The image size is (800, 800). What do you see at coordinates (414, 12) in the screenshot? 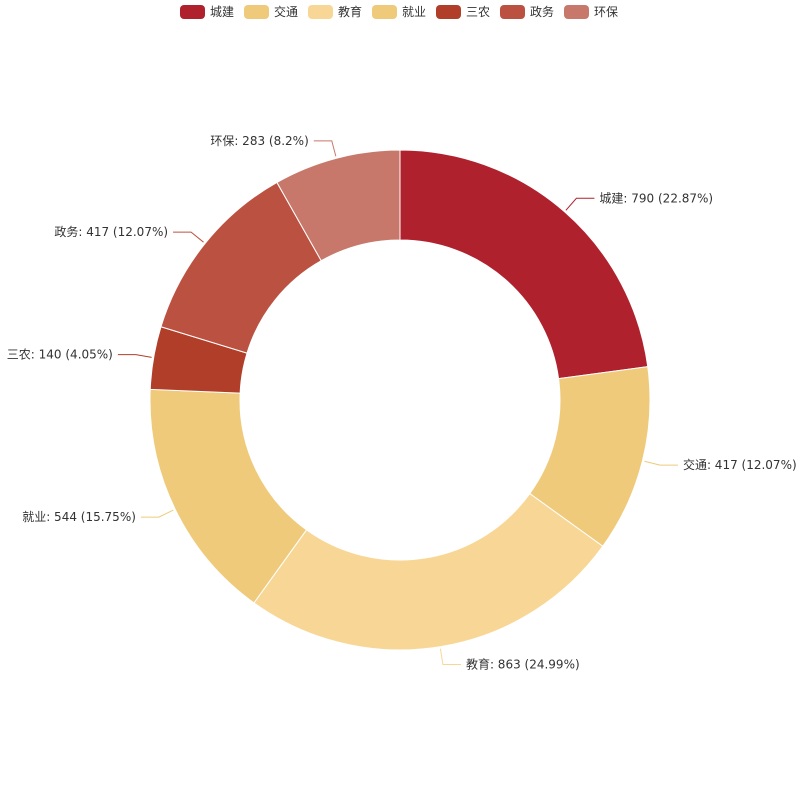
I see `legend-label: 就业` at bounding box center [414, 12].